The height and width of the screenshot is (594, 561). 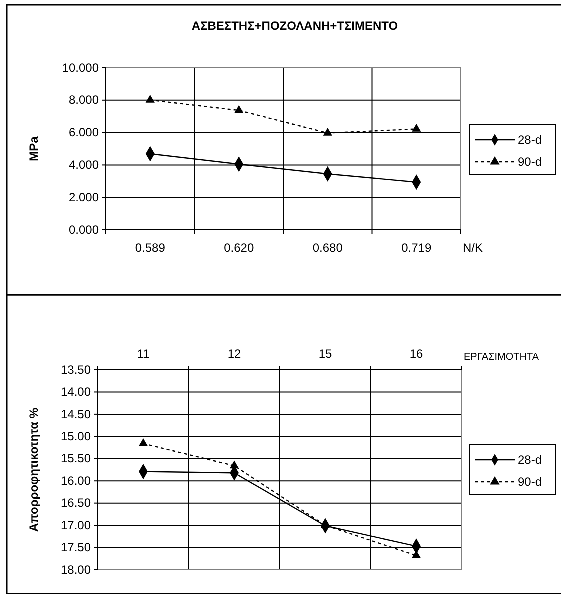 I want to click on x-tick-label: 0.719, so click(x=417, y=248).